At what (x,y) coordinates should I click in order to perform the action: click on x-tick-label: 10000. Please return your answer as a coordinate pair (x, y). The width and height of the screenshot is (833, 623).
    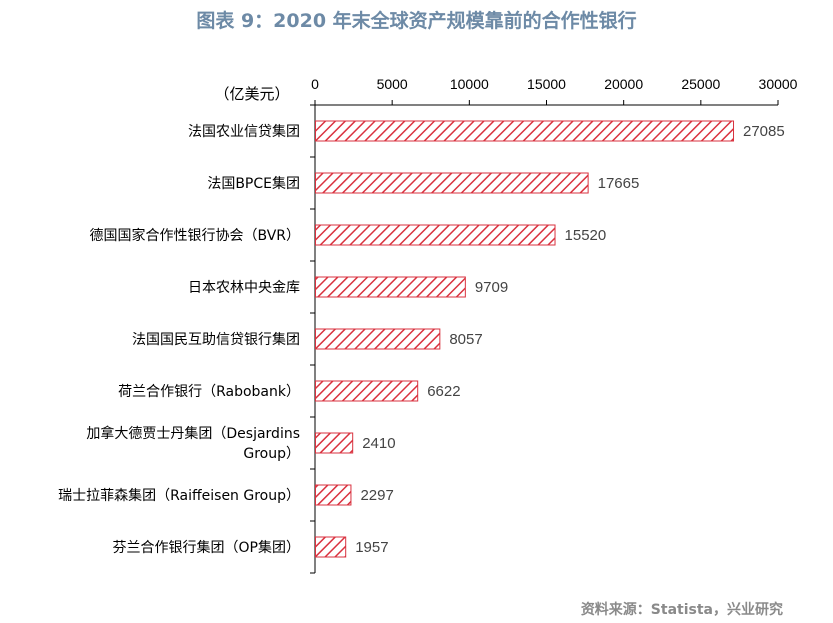
    Looking at the image, I should click on (469, 84).